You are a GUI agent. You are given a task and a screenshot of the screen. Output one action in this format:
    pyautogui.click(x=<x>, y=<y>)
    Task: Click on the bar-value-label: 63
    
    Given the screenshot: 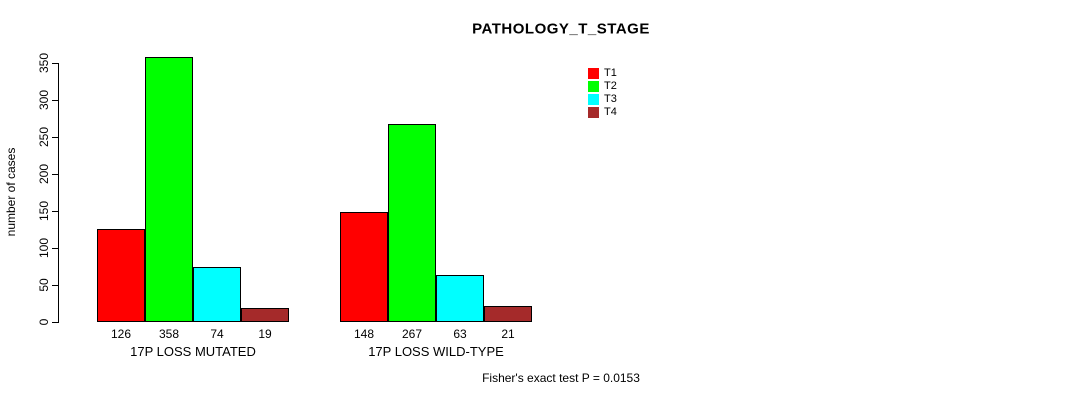 What is the action you would take?
    pyautogui.click(x=460, y=334)
    